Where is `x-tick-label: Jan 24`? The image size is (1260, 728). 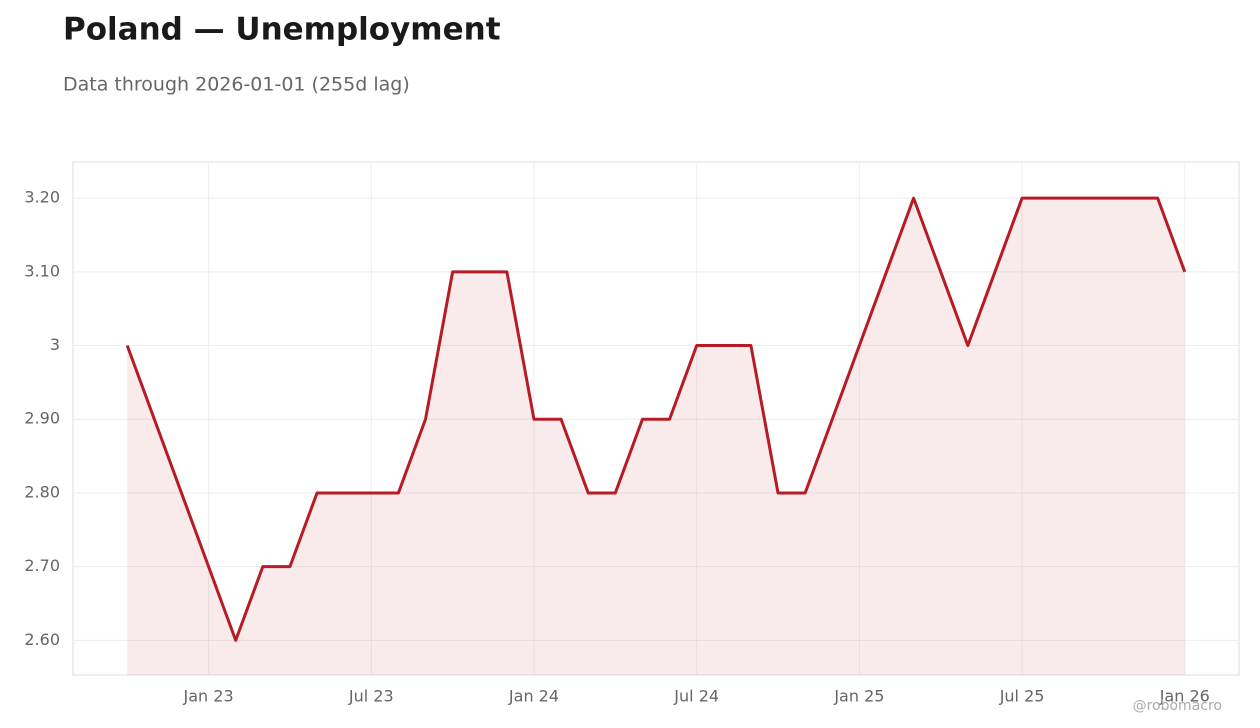 x-tick-label: Jan 24 is located at coordinates (533, 696).